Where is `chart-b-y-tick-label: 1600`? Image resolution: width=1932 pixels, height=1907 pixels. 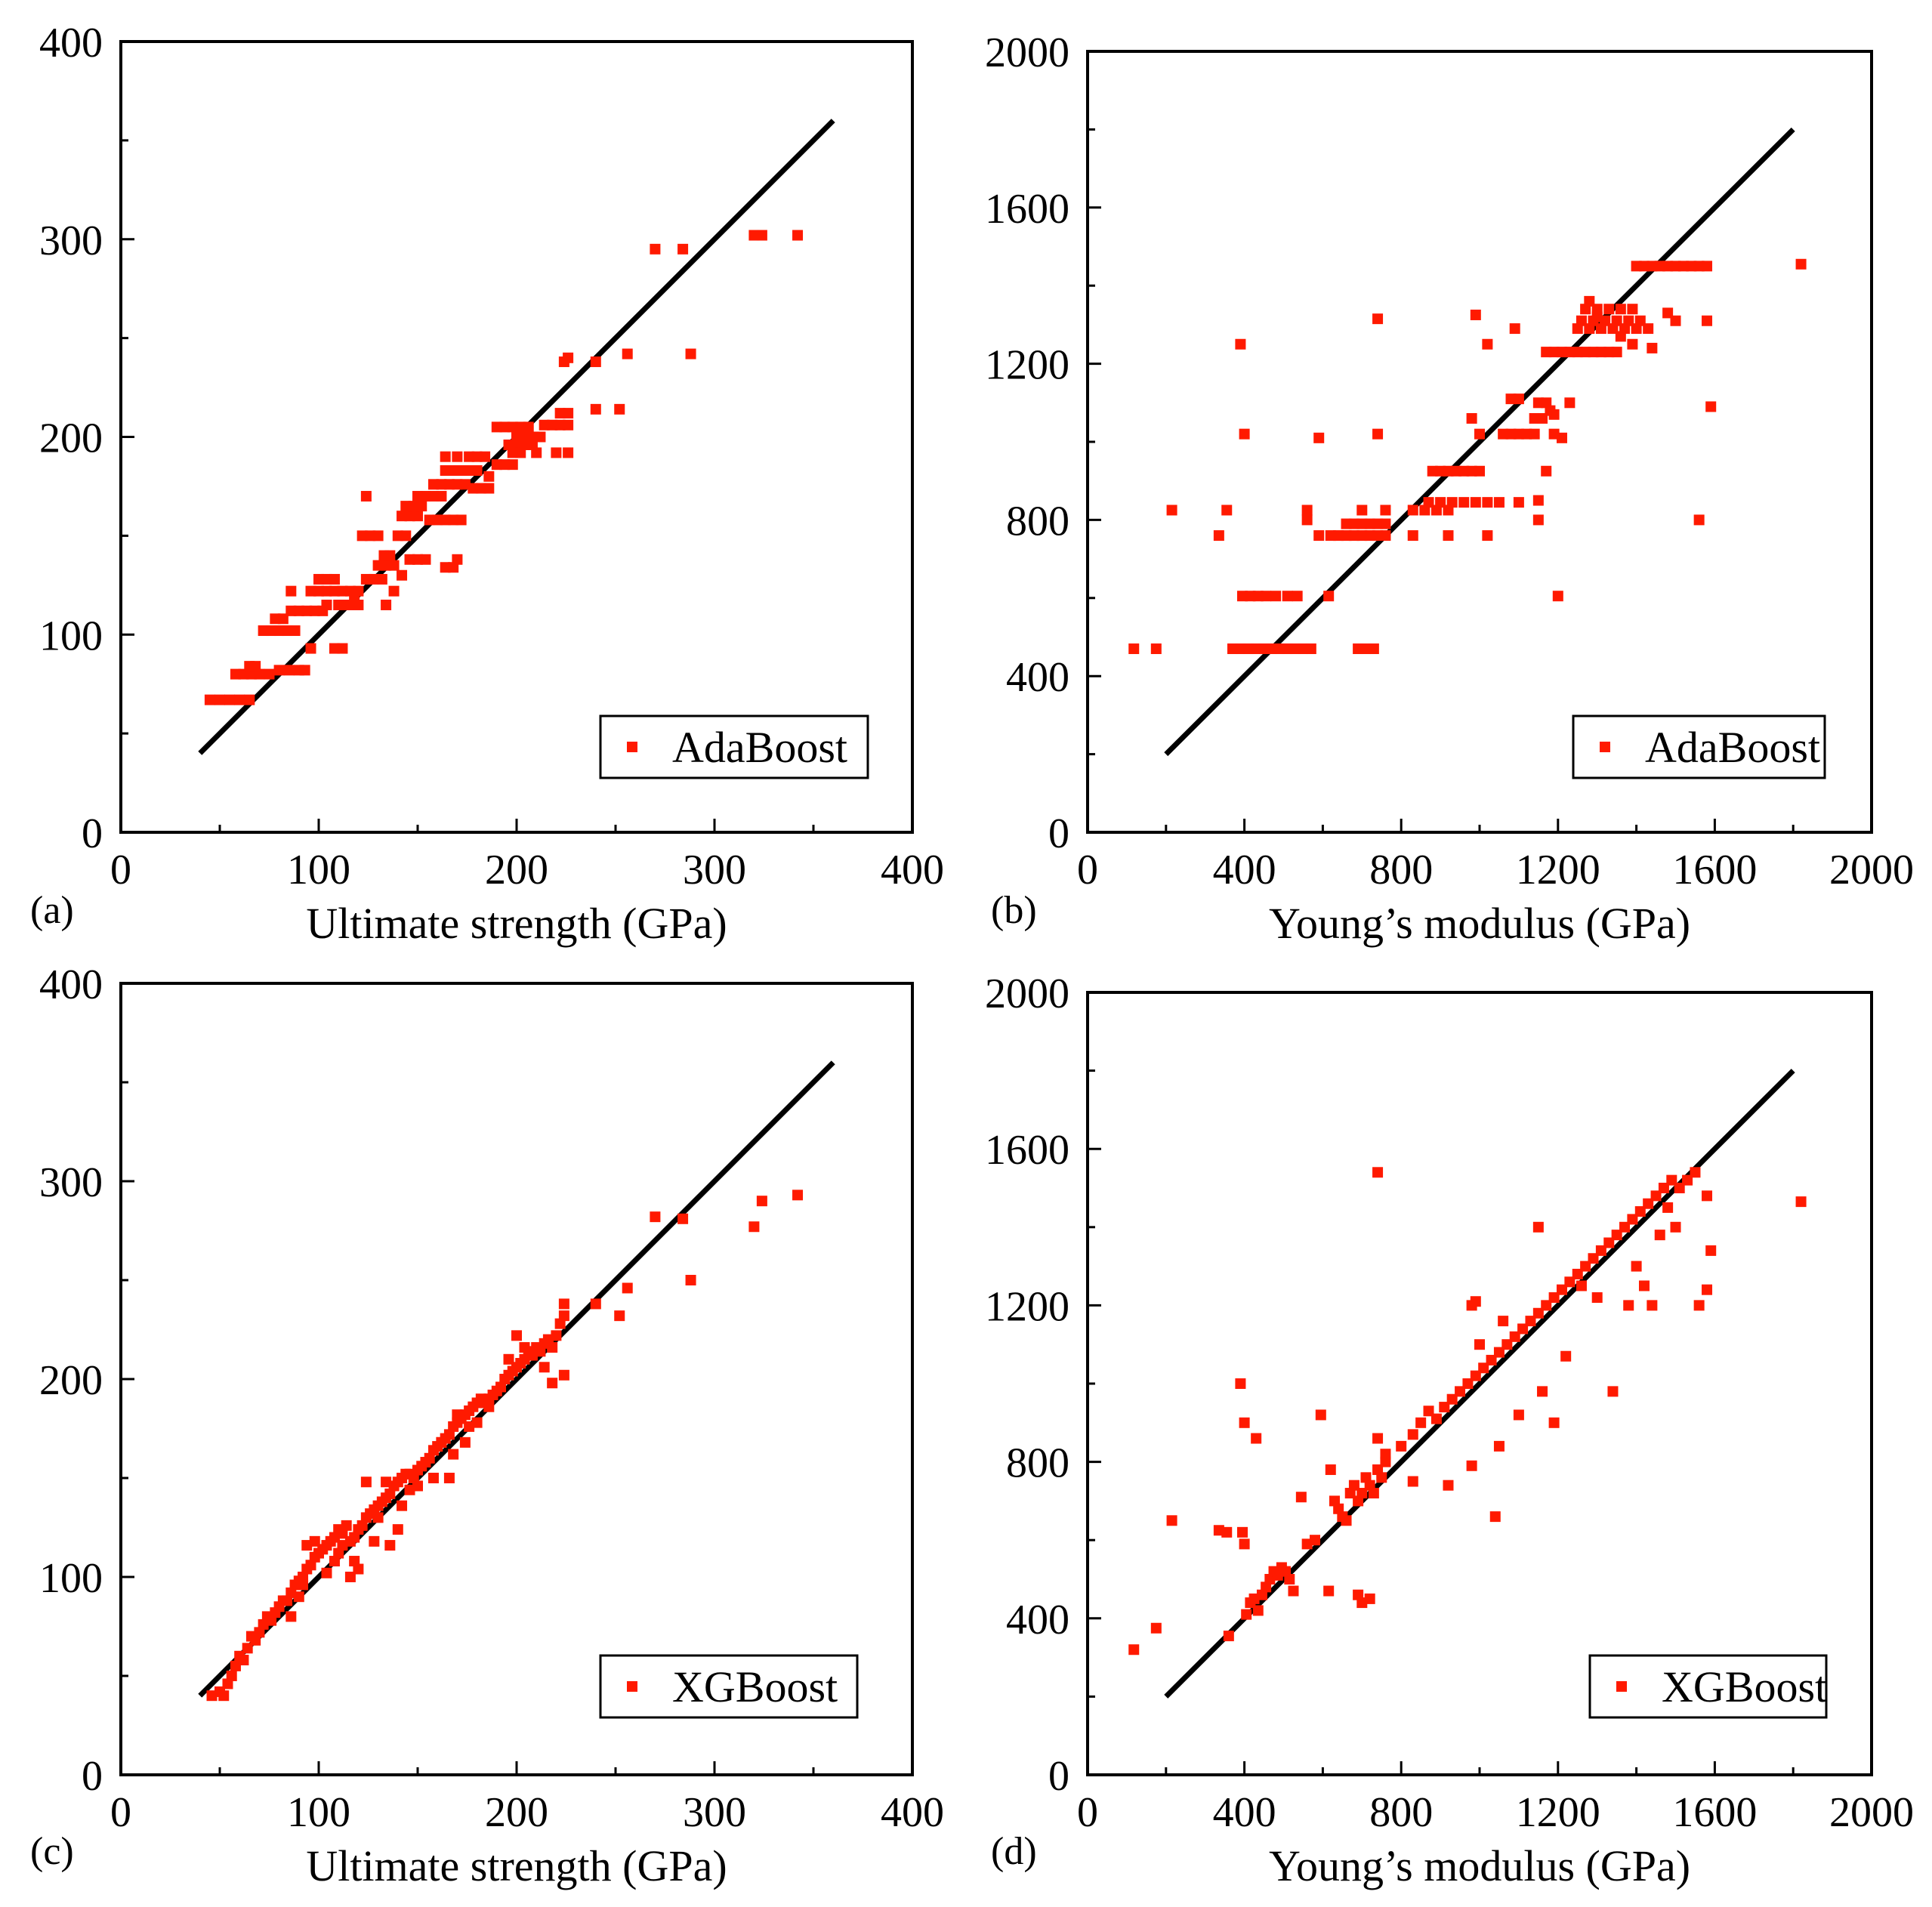 chart-b-y-tick-label: 1600 is located at coordinates (1027, 209).